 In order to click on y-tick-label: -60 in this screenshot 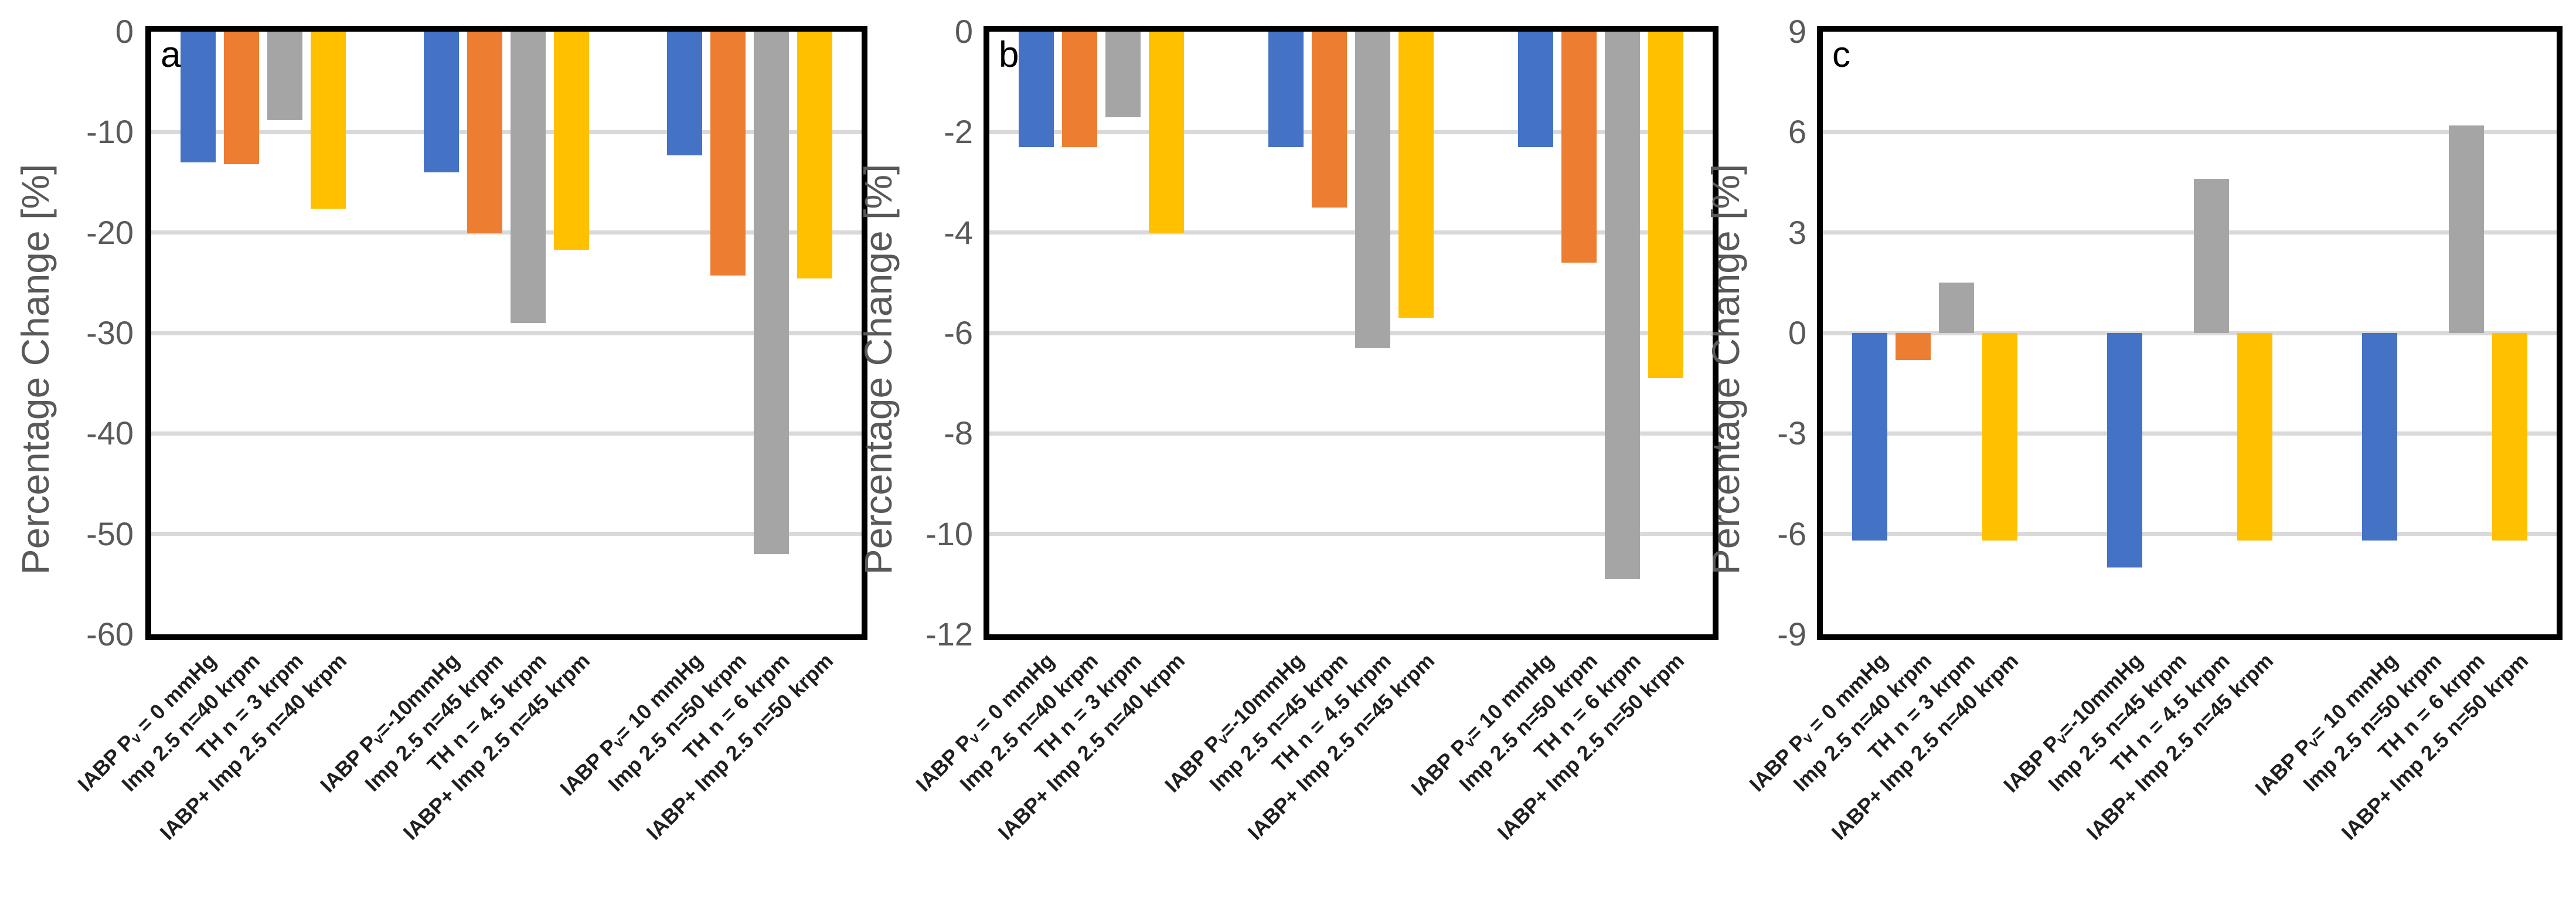, I will do `click(110, 634)`.